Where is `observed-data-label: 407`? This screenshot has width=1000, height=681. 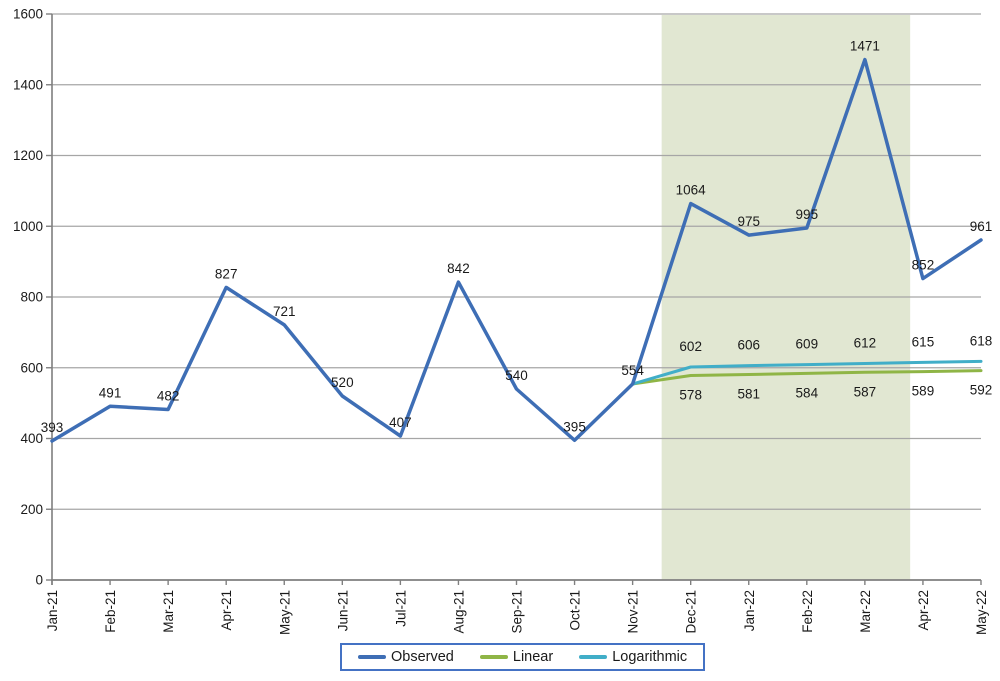 observed-data-label: 407 is located at coordinates (400, 422).